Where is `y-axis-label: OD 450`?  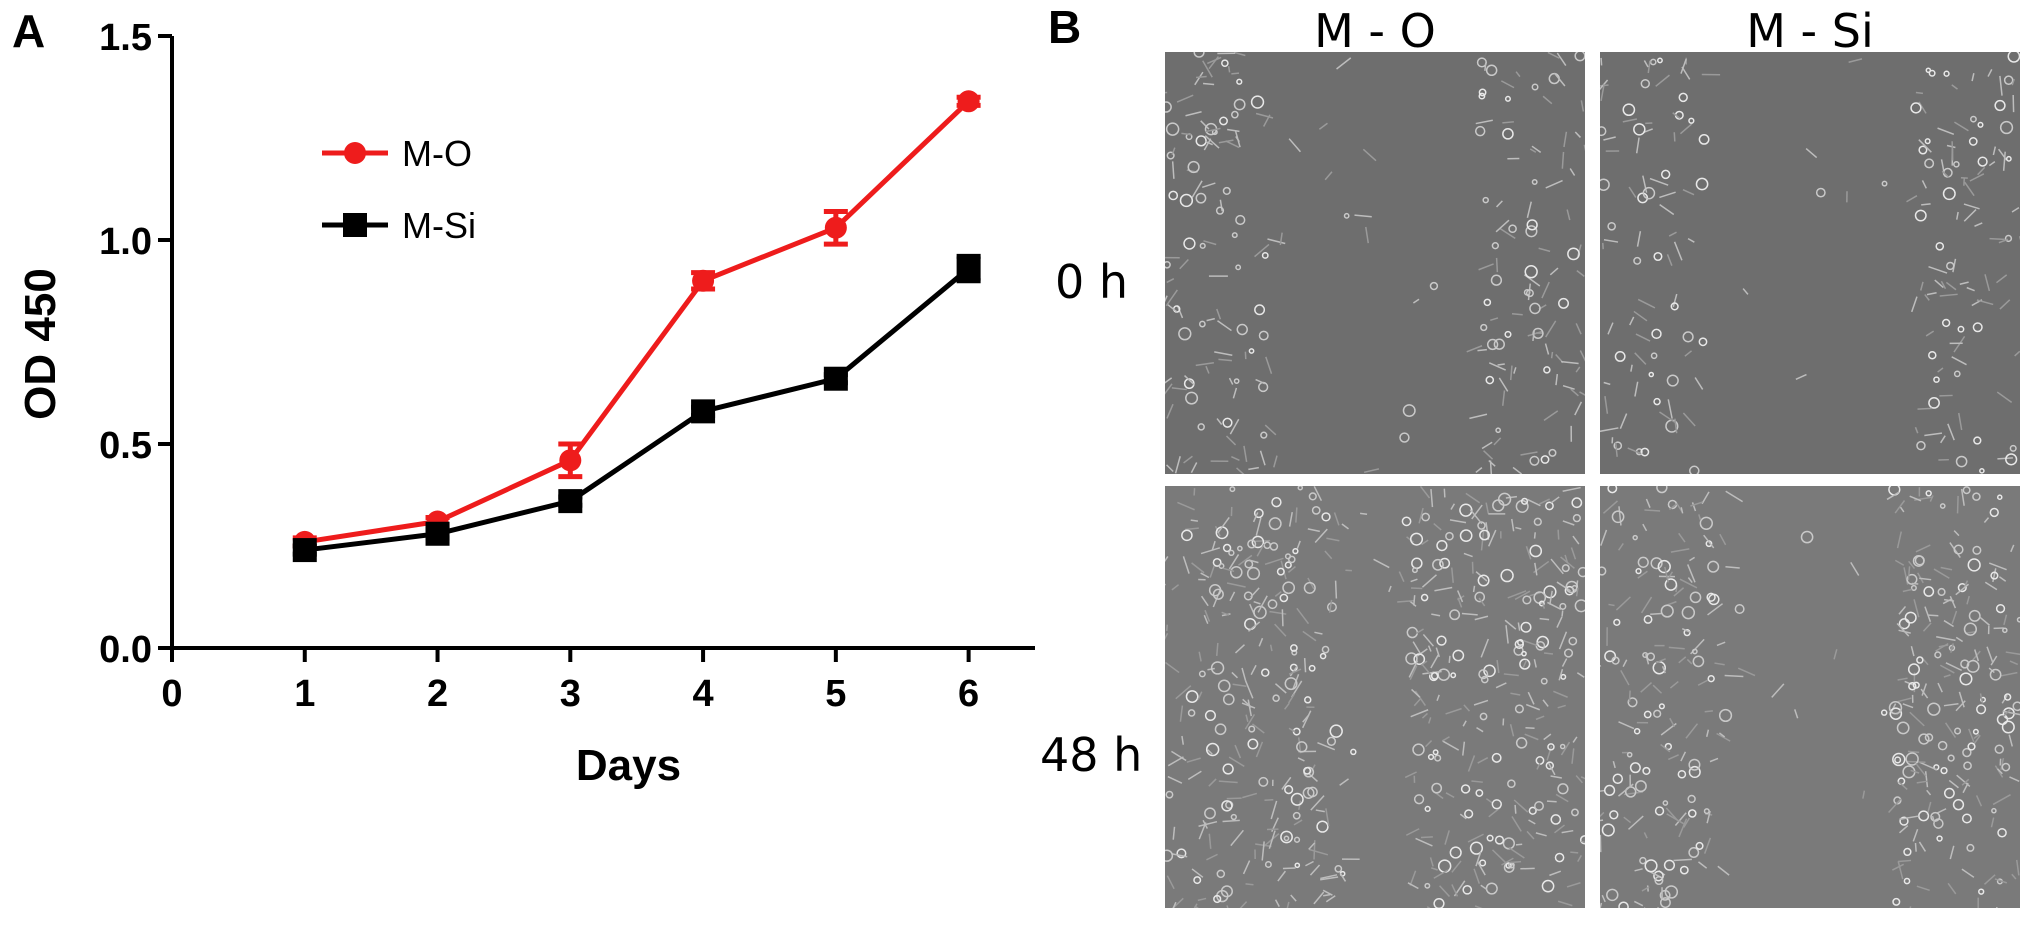
y-axis-label: OD 450 is located at coordinates (40, 344).